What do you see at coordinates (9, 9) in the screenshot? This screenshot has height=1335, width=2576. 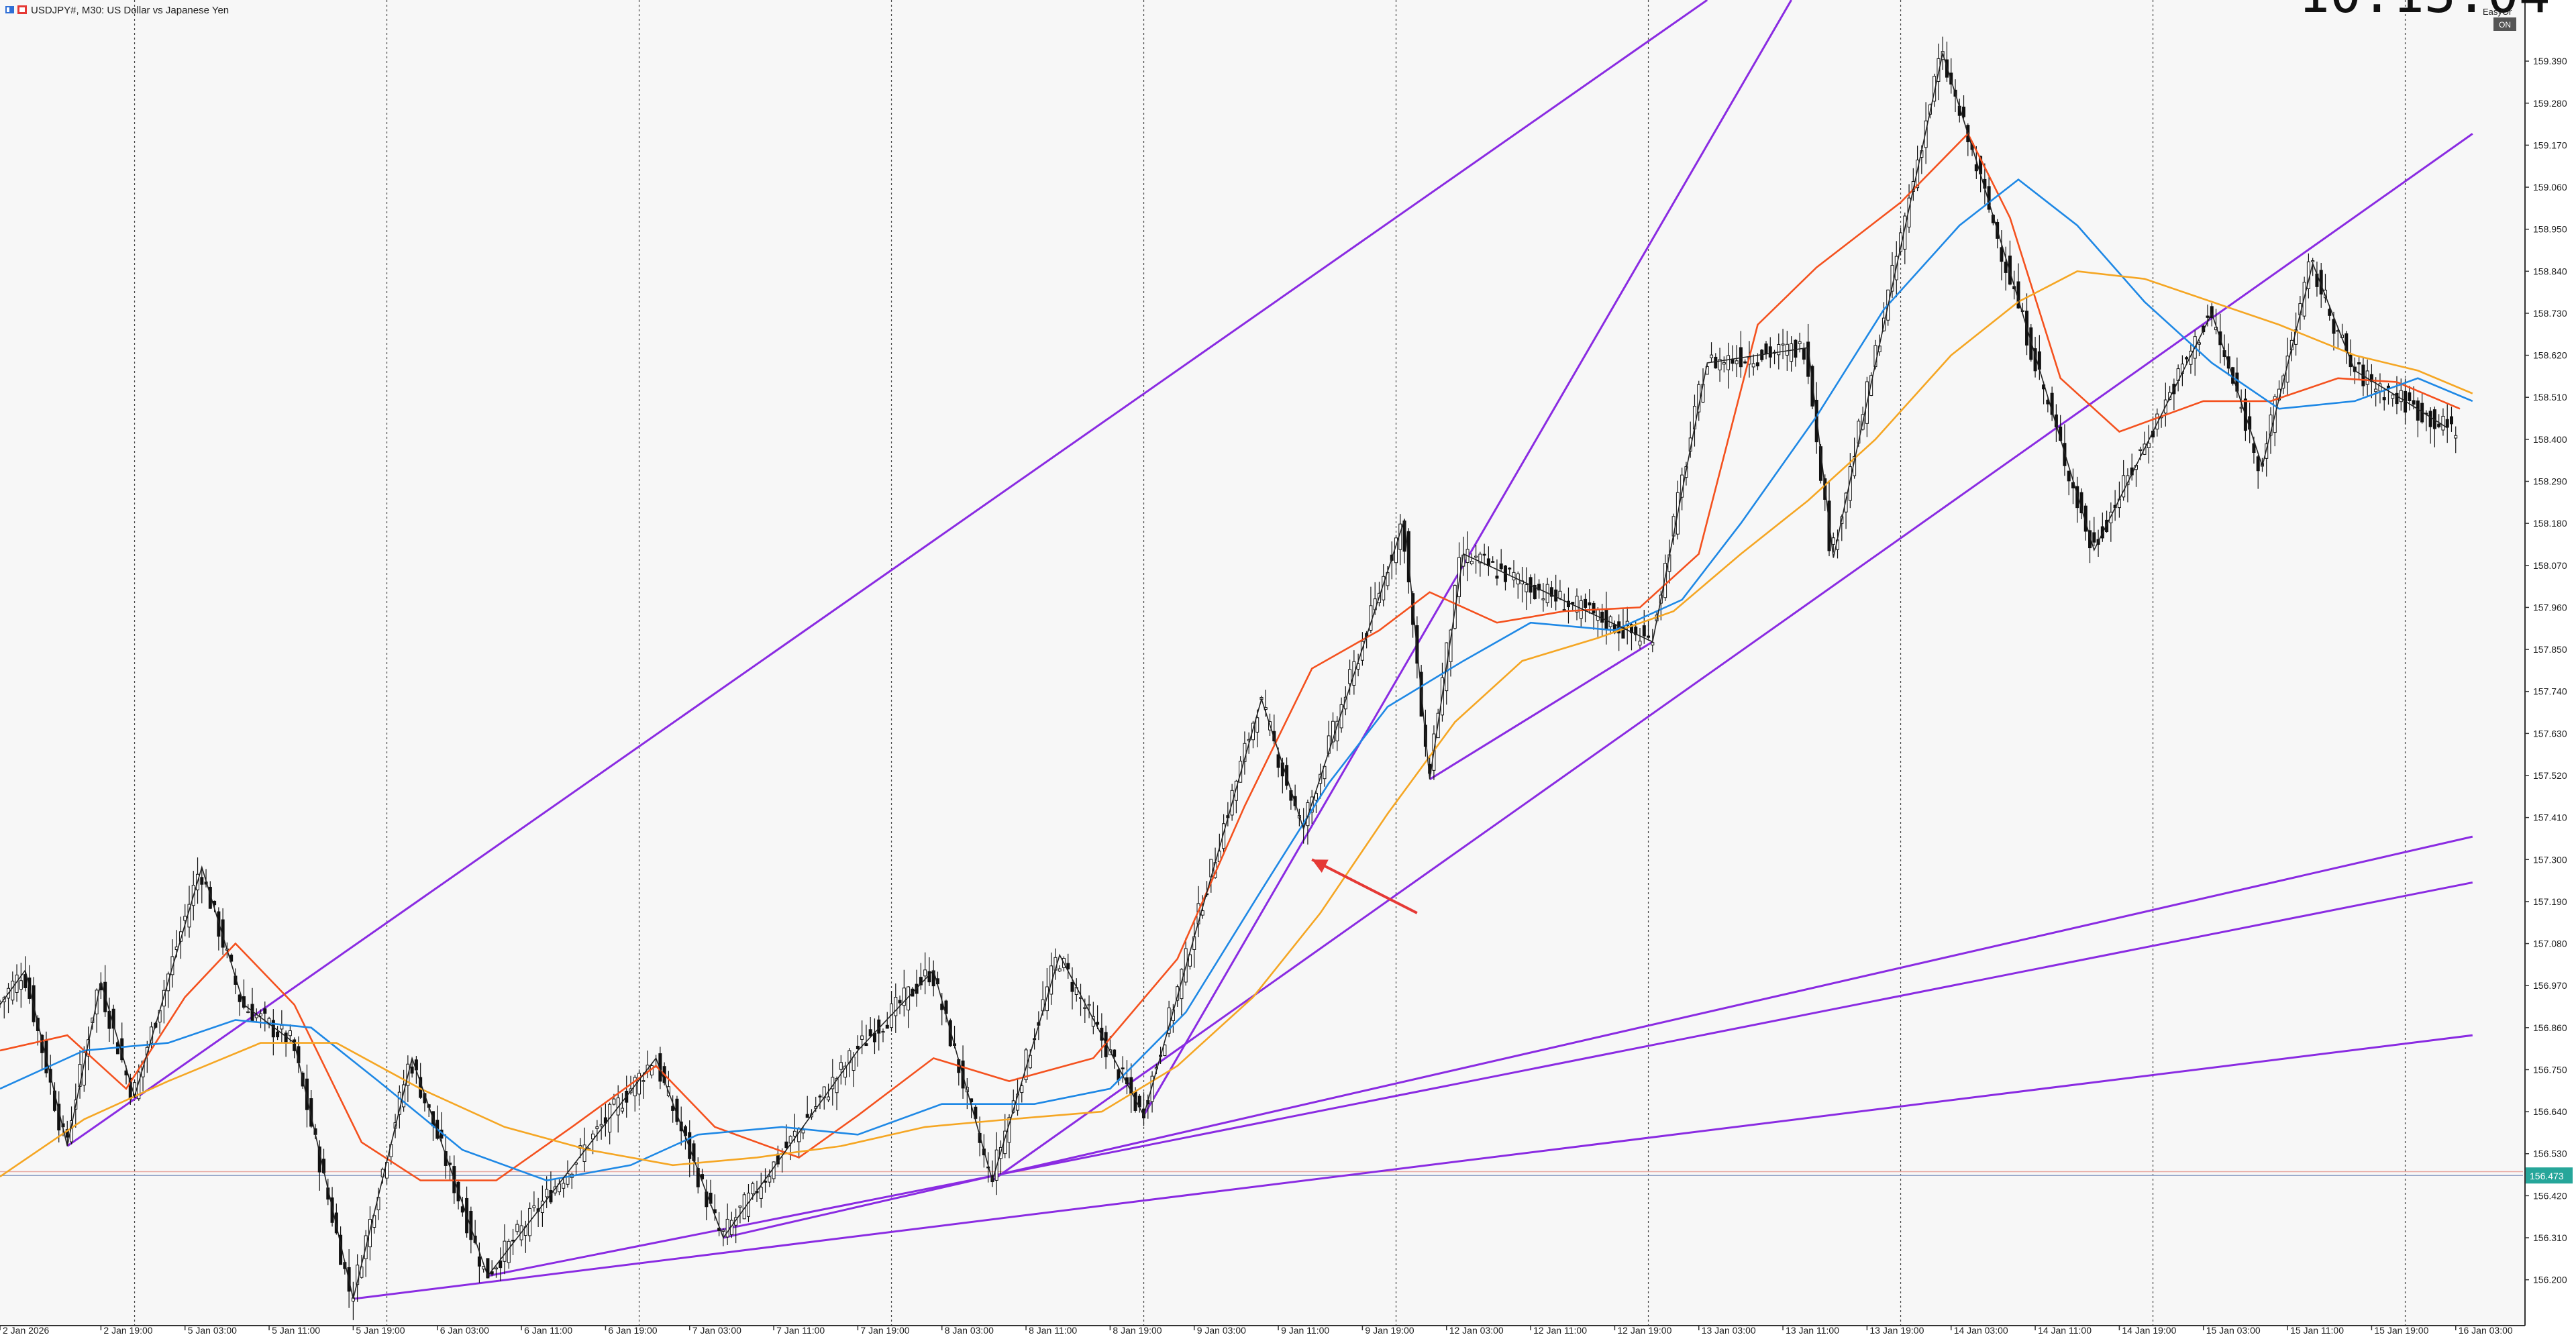 I see `chart-type-icon` at bounding box center [9, 9].